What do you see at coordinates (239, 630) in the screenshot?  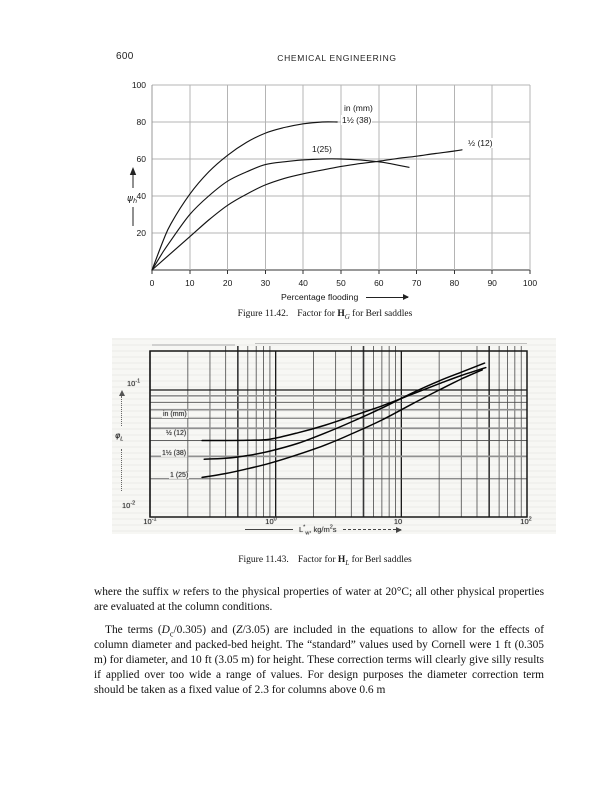 I see `p2-italic-Z: Z` at bounding box center [239, 630].